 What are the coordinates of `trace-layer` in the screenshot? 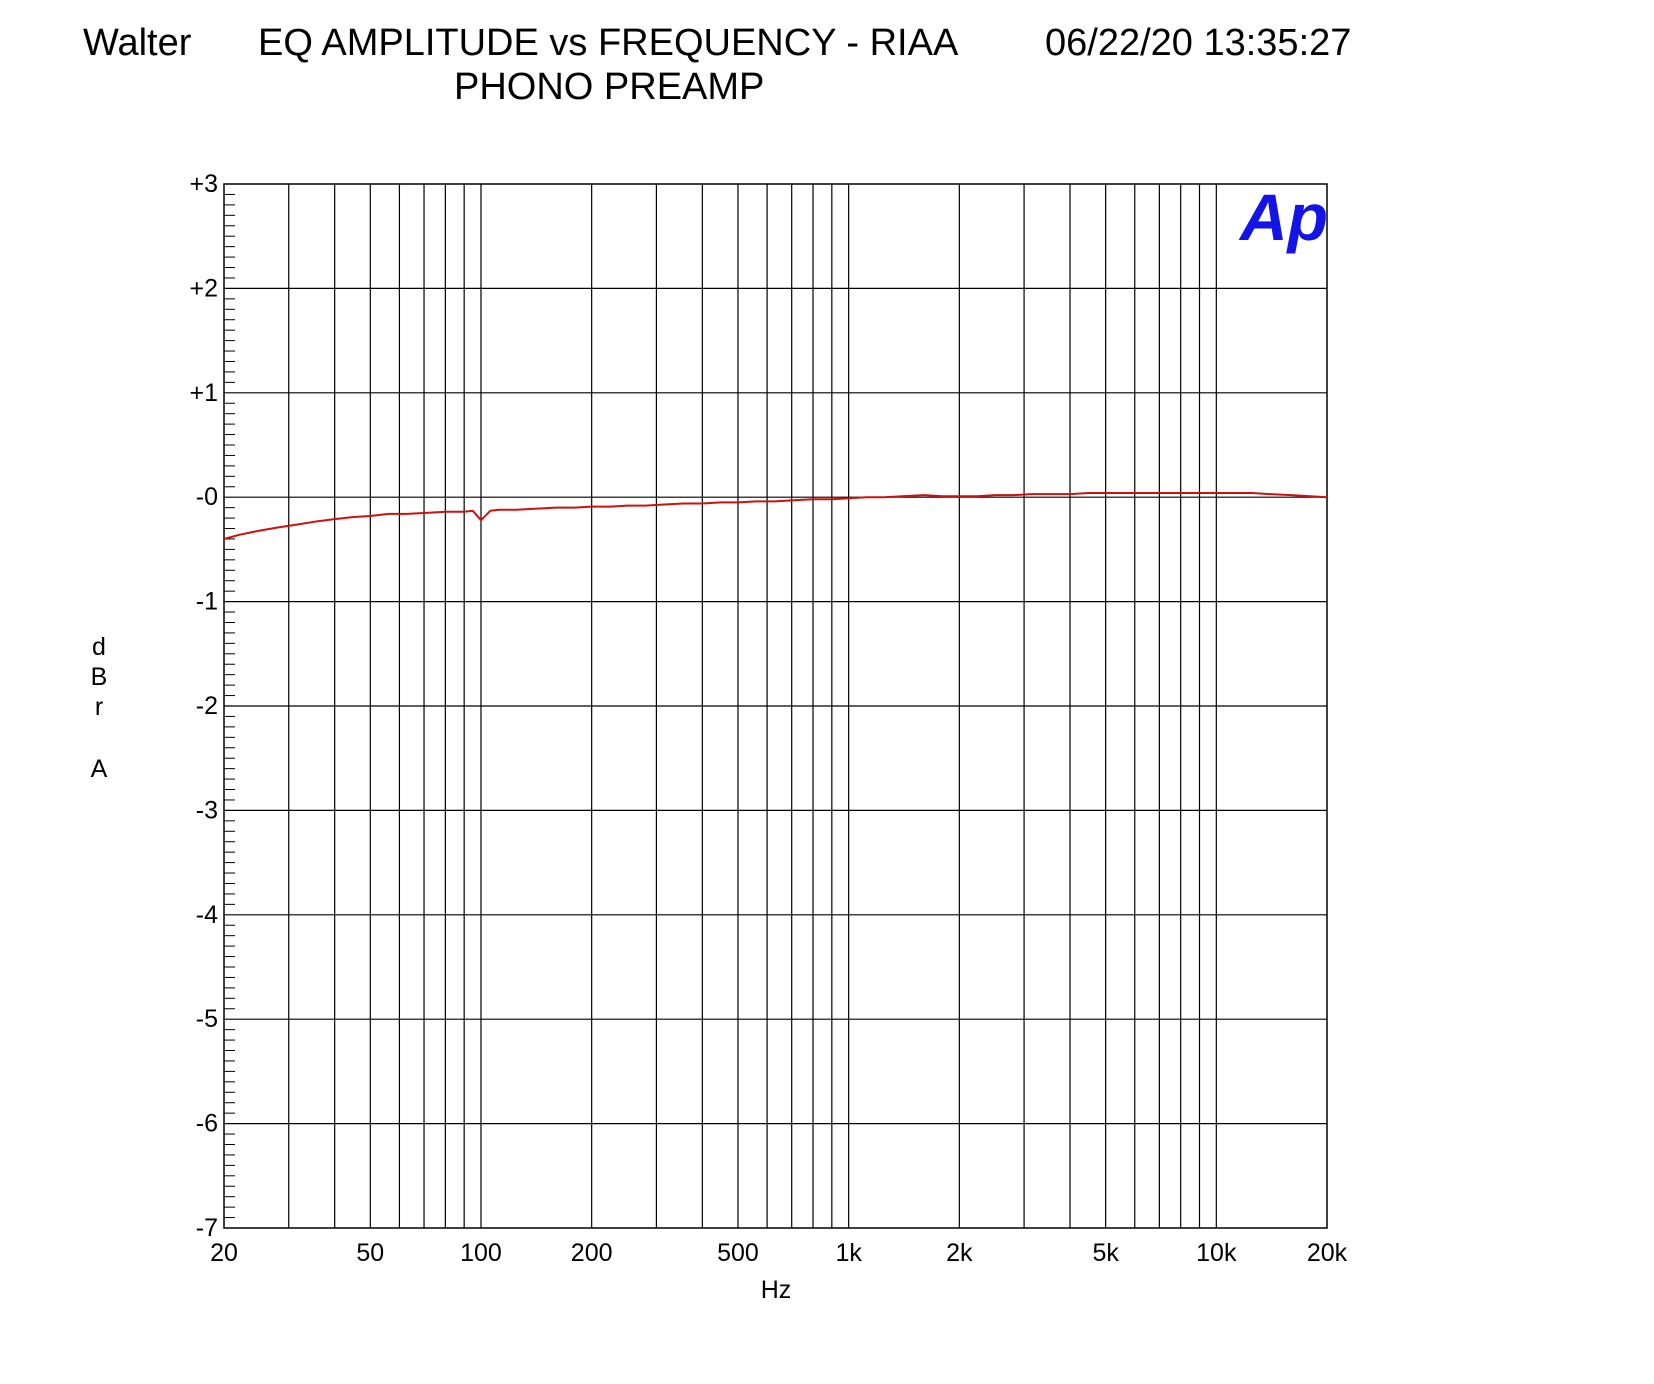 It's located at (775, 516).